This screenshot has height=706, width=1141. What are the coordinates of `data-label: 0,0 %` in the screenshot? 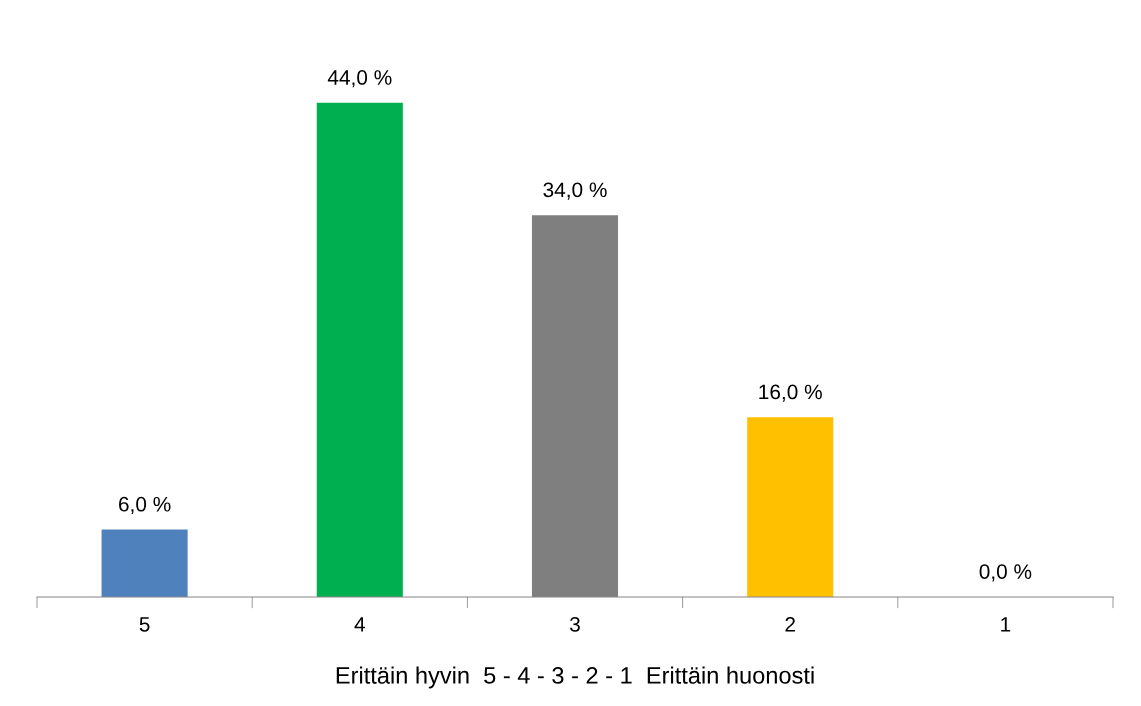 It's located at (1005, 573).